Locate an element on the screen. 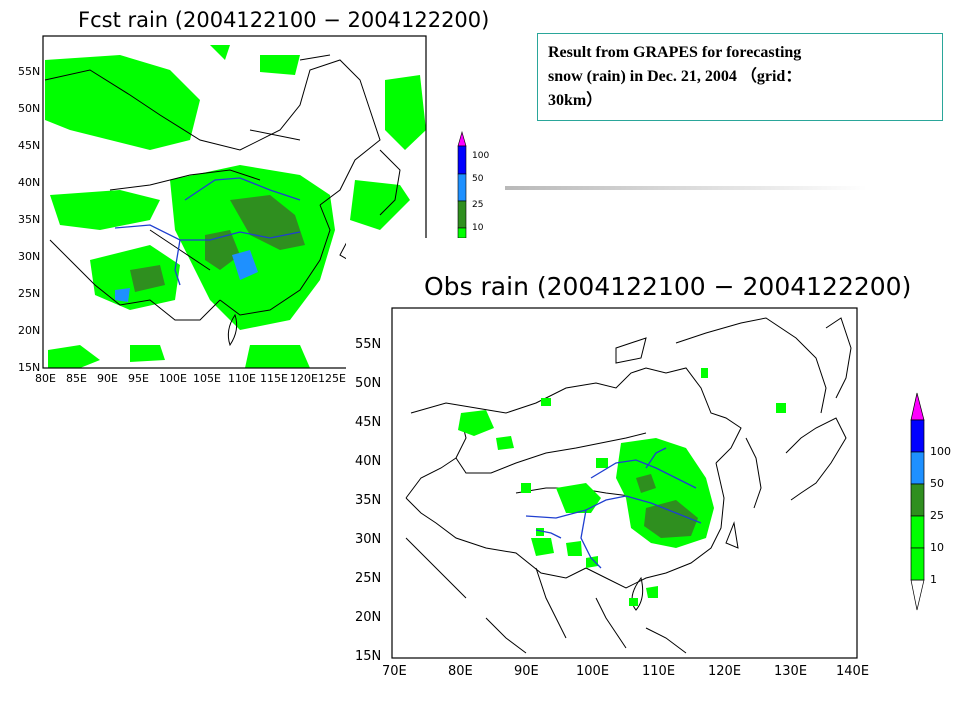 The image size is (960, 720). fcst-lon-tick: 90E is located at coordinates (107, 378).